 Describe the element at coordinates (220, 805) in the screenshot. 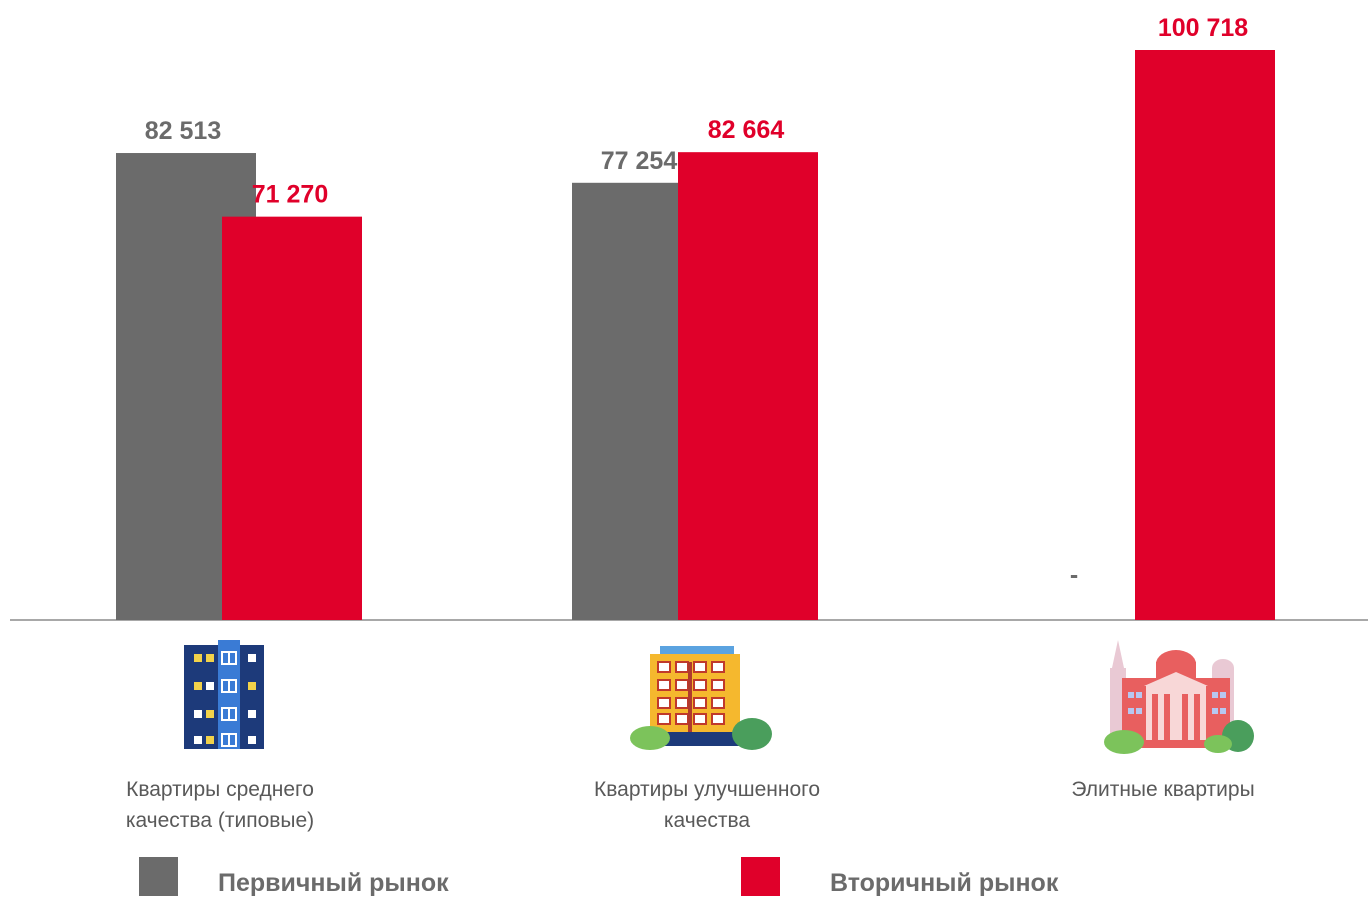

I see `category-label-1: Квартиры среднего качества (типовые)` at that location.